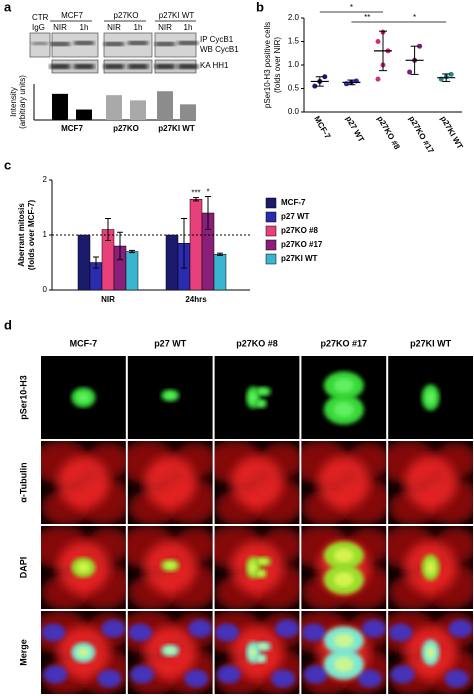 Image resolution: width=474 pixels, height=696 pixels. I want to click on x-tick-label: MCF-7, so click(322, 128).